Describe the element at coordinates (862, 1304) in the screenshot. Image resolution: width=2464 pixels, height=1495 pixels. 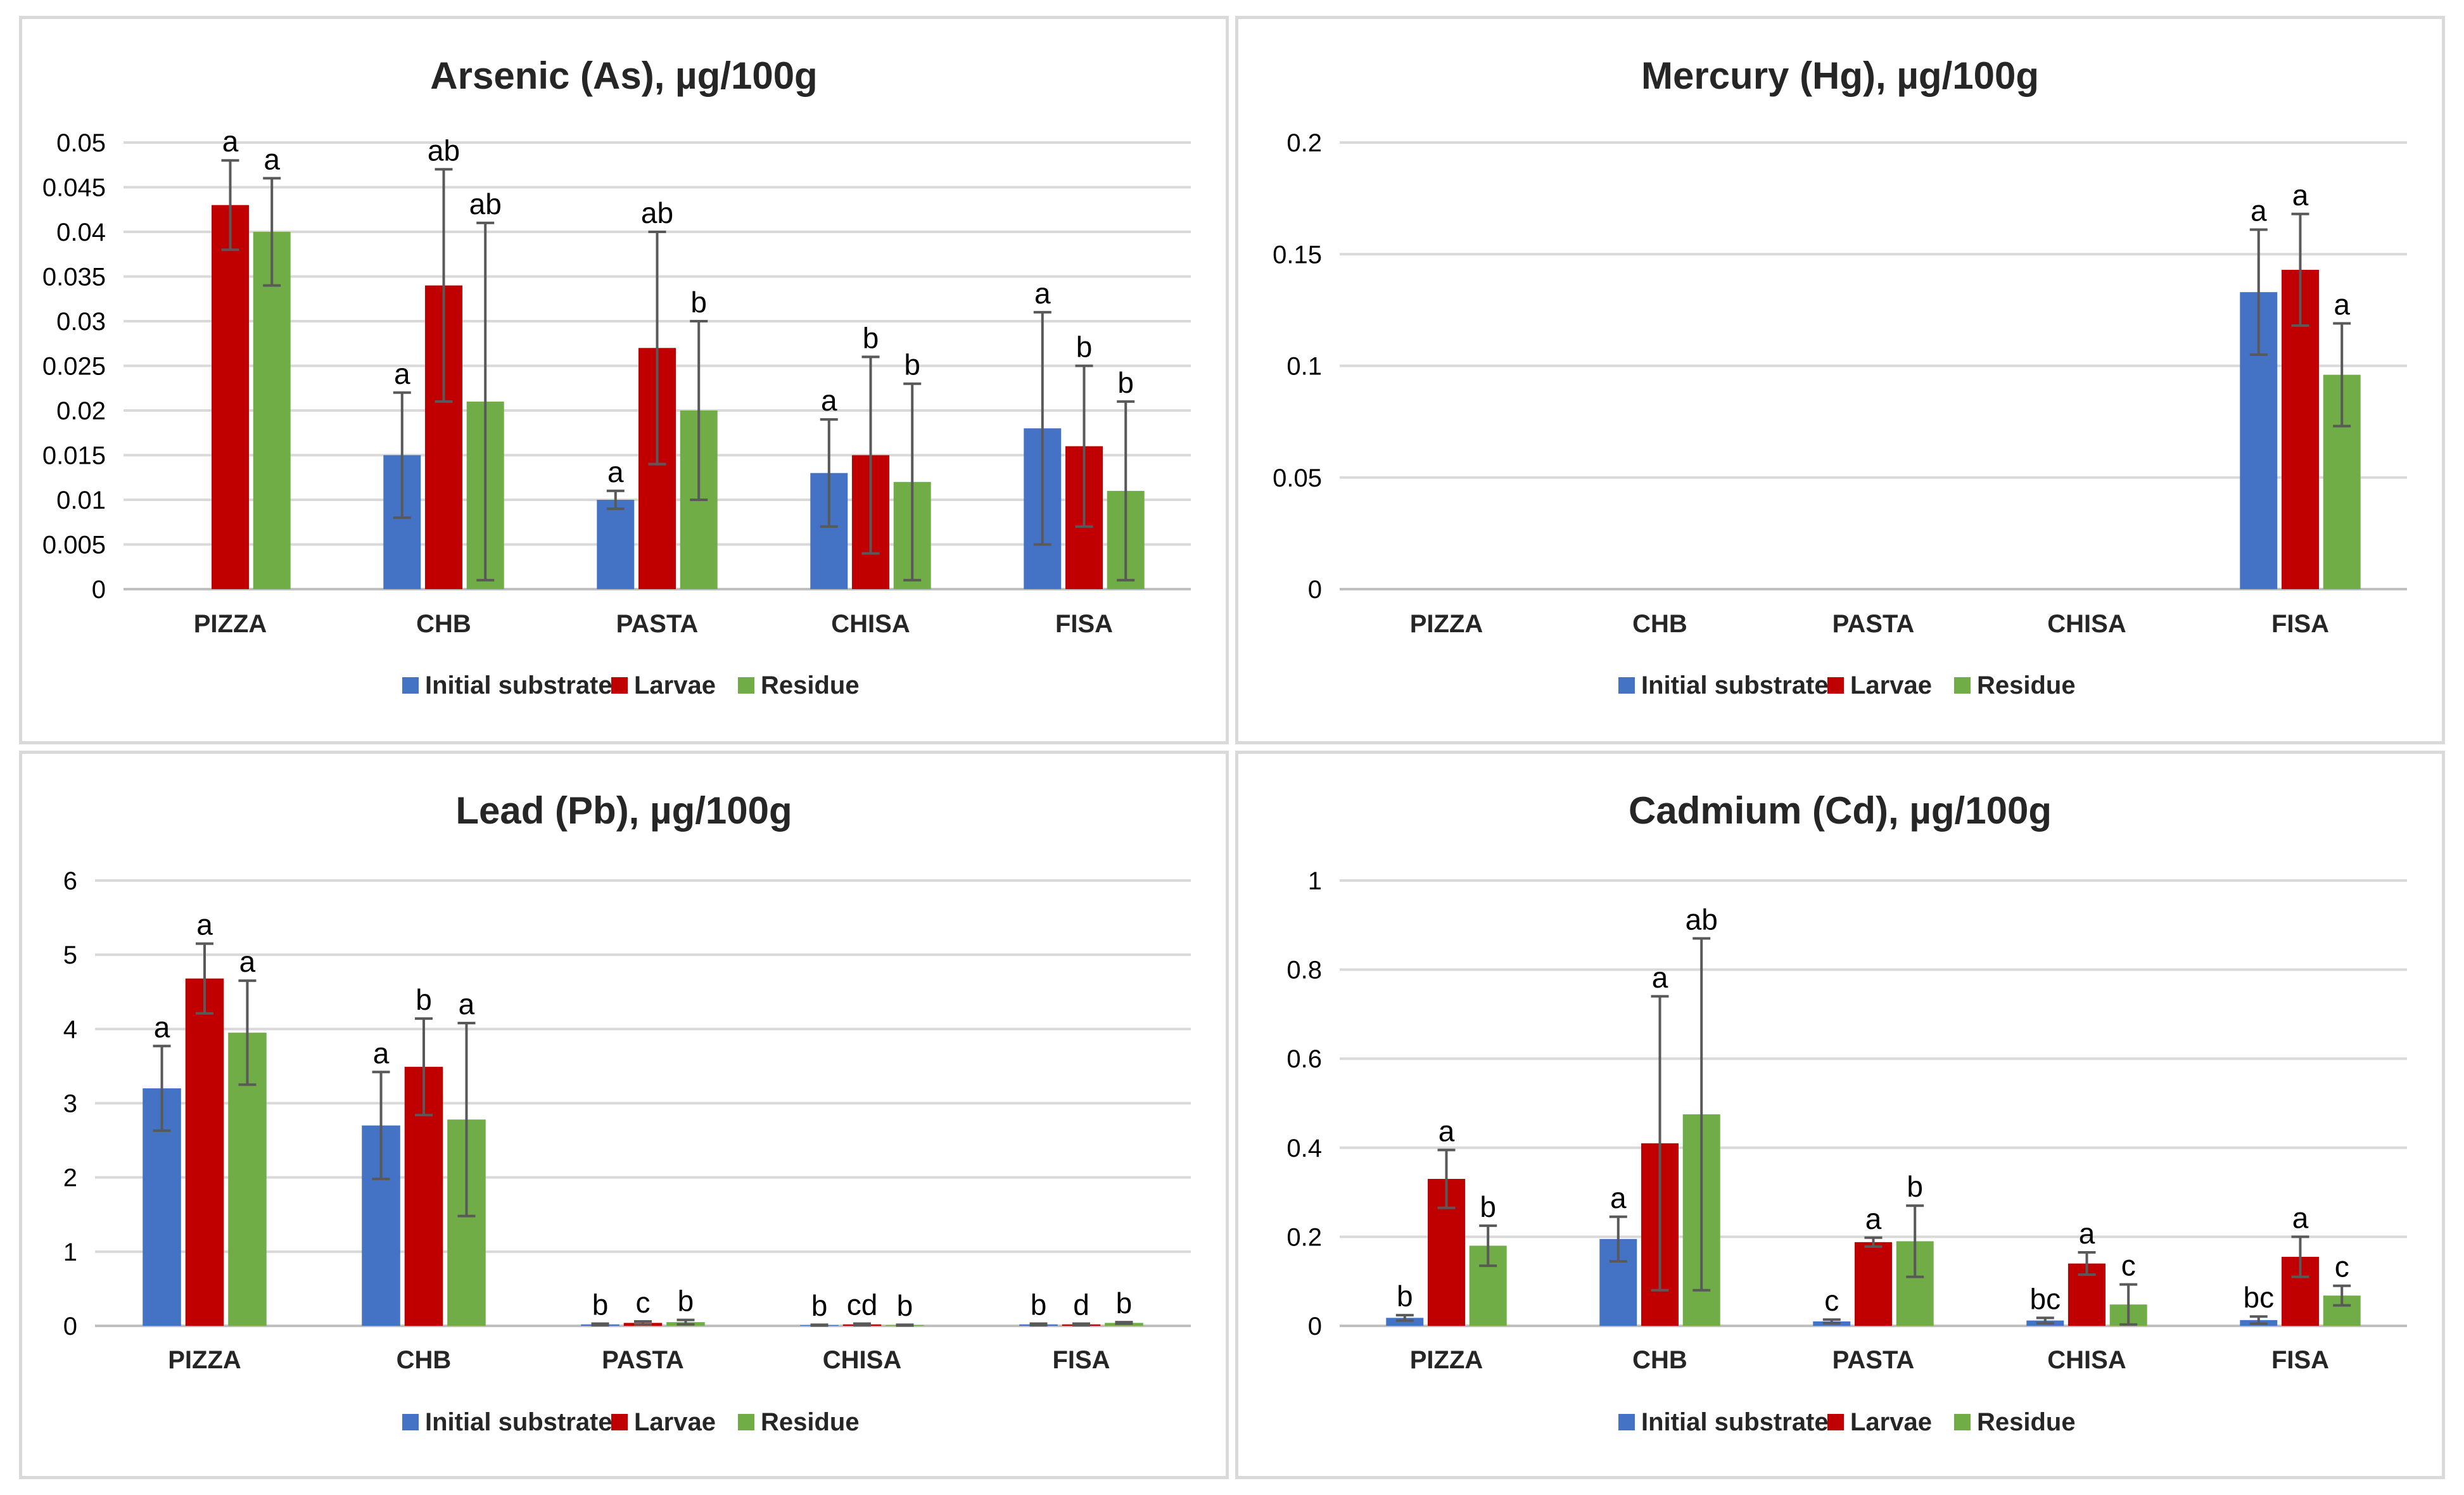
I see `significance-label: cd` at that location.